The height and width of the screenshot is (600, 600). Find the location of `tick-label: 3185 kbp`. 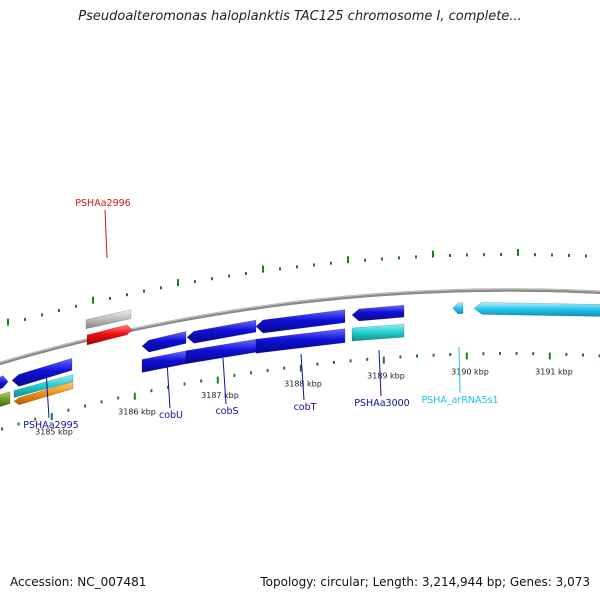

tick-label: 3185 kbp is located at coordinates (54, 432).